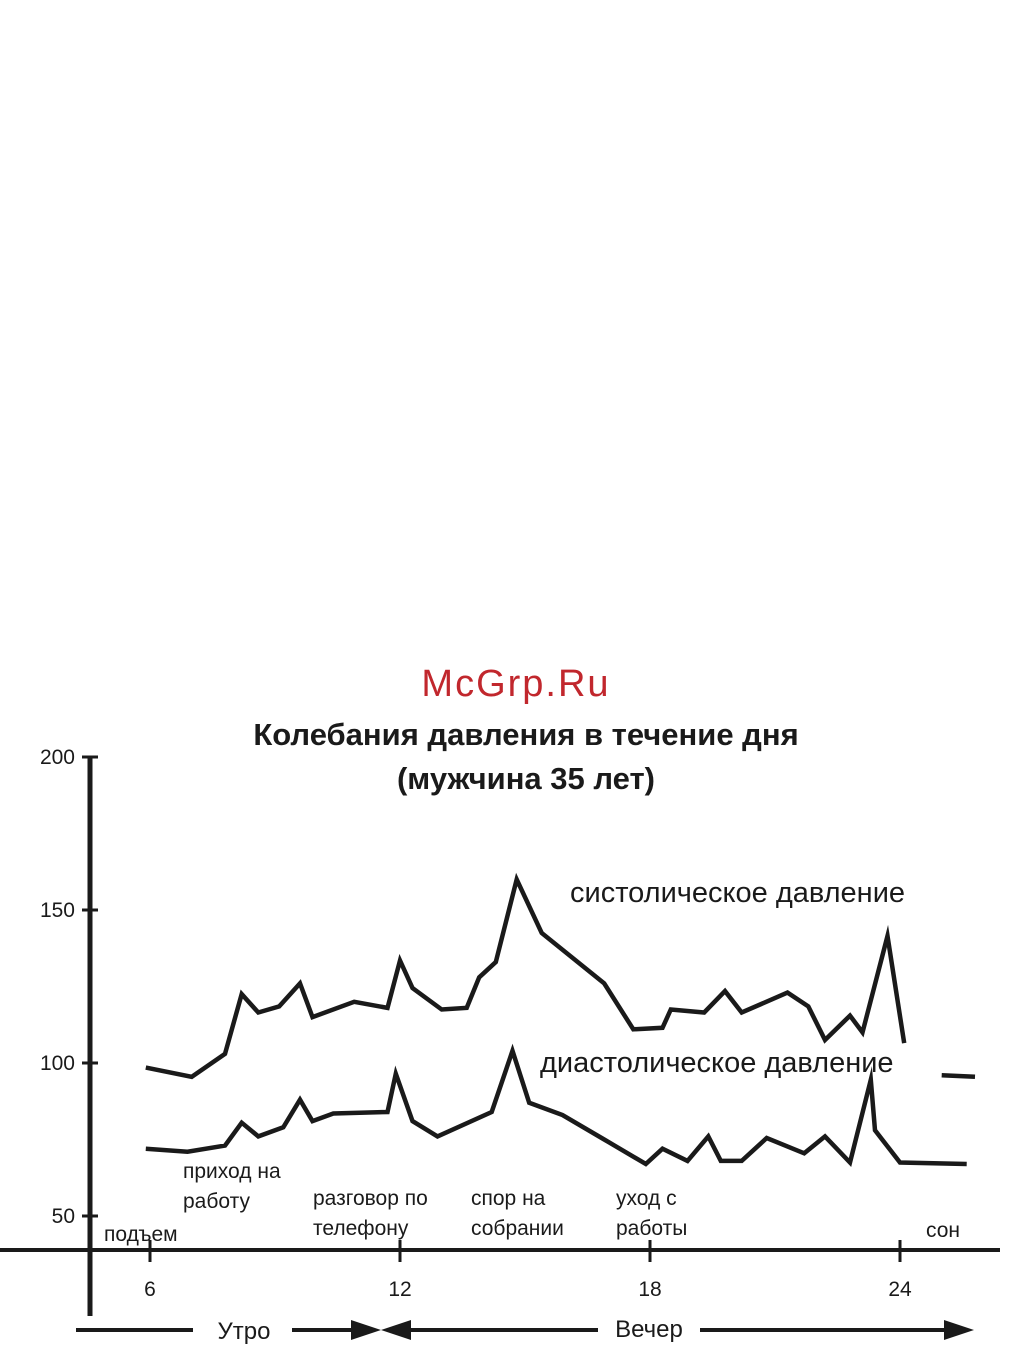 Image resolution: width=1021 pixels, height=1361 pixels. I want to click on x-ticks: 6 12 18 24, so click(528, 1270).